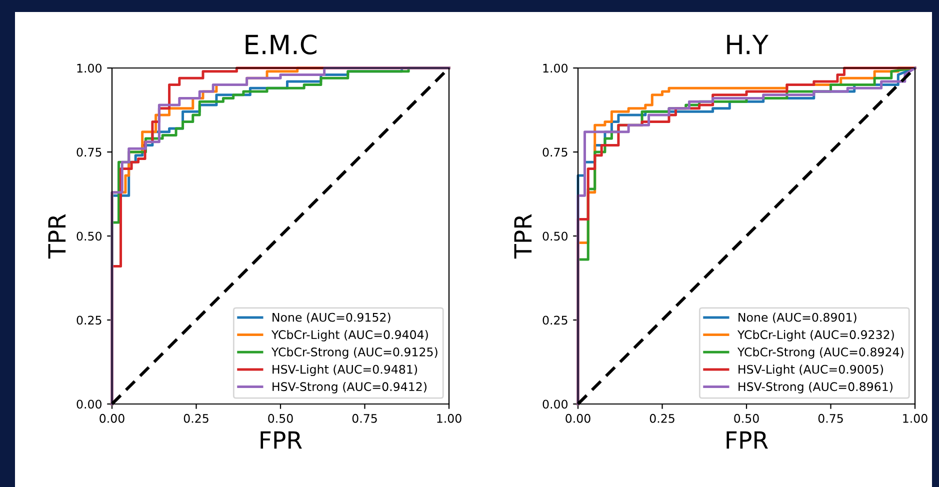 The image size is (939, 487). Describe the element at coordinates (349, 336) in the screenshot. I see `legend-label: YCbCr-Light (AUC=0.9404)` at that location.